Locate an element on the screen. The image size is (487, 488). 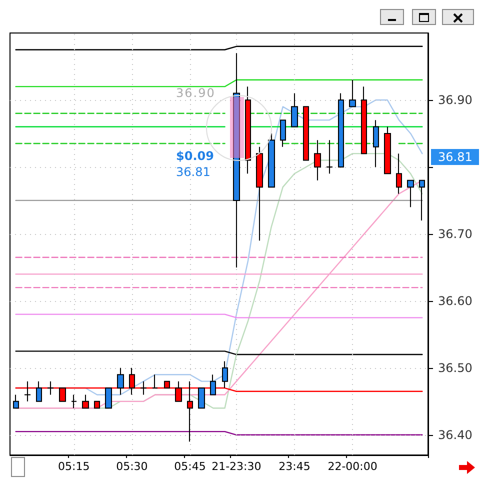
y-tick-label: 36.90 is located at coordinates (455, 99).